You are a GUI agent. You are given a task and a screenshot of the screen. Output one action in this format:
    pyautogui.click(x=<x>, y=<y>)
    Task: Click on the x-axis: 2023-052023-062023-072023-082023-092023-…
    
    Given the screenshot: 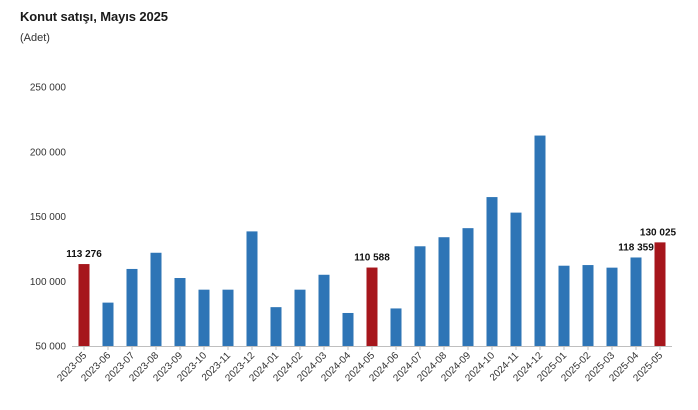 What is the action you would take?
    pyautogui.click(x=360, y=365)
    